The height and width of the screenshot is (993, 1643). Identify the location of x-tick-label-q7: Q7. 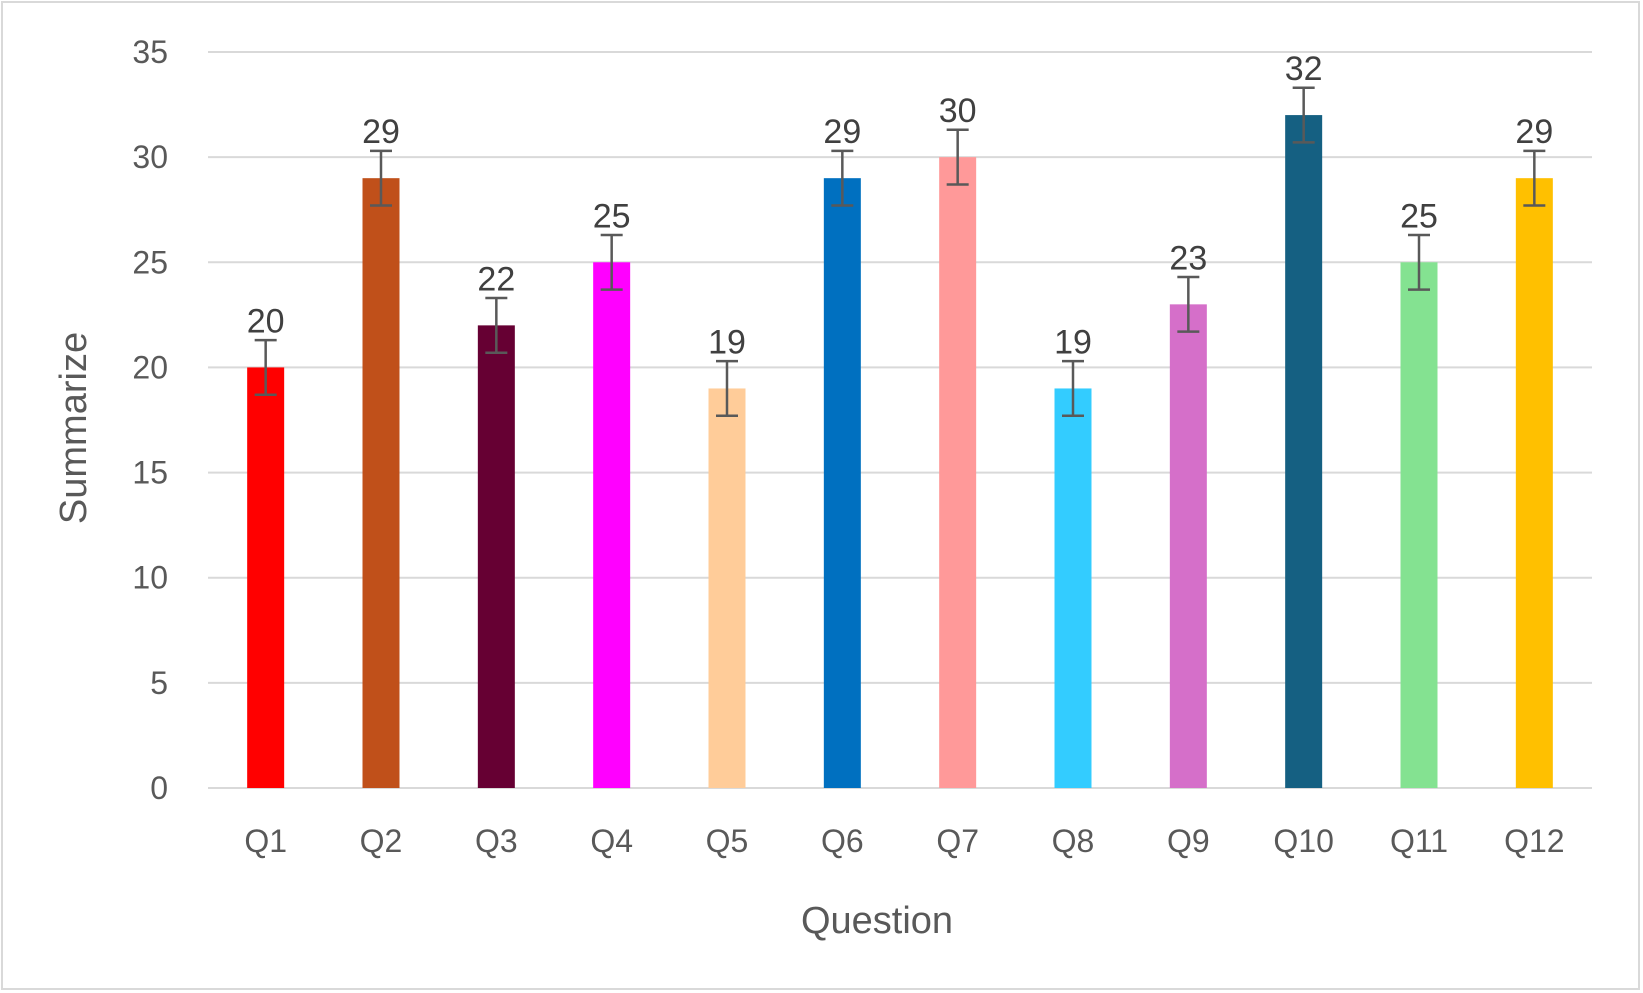
(957, 841).